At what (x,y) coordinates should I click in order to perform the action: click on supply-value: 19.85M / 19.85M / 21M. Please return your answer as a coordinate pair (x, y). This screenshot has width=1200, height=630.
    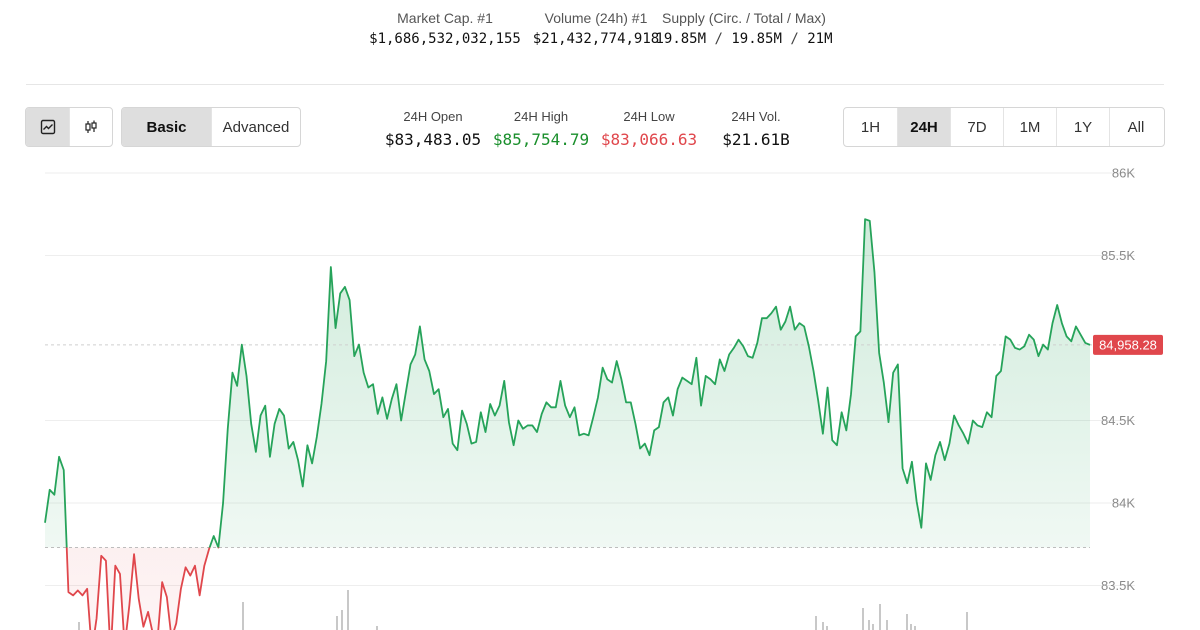
    Looking at the image, I should click on (744, 39).